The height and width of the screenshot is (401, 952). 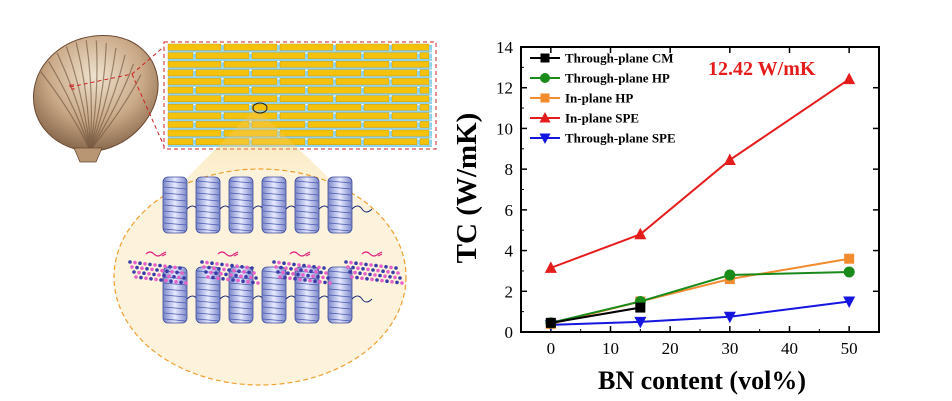 I want to click on legend-entry: Through-plane CM, so click(x=601, y=58).